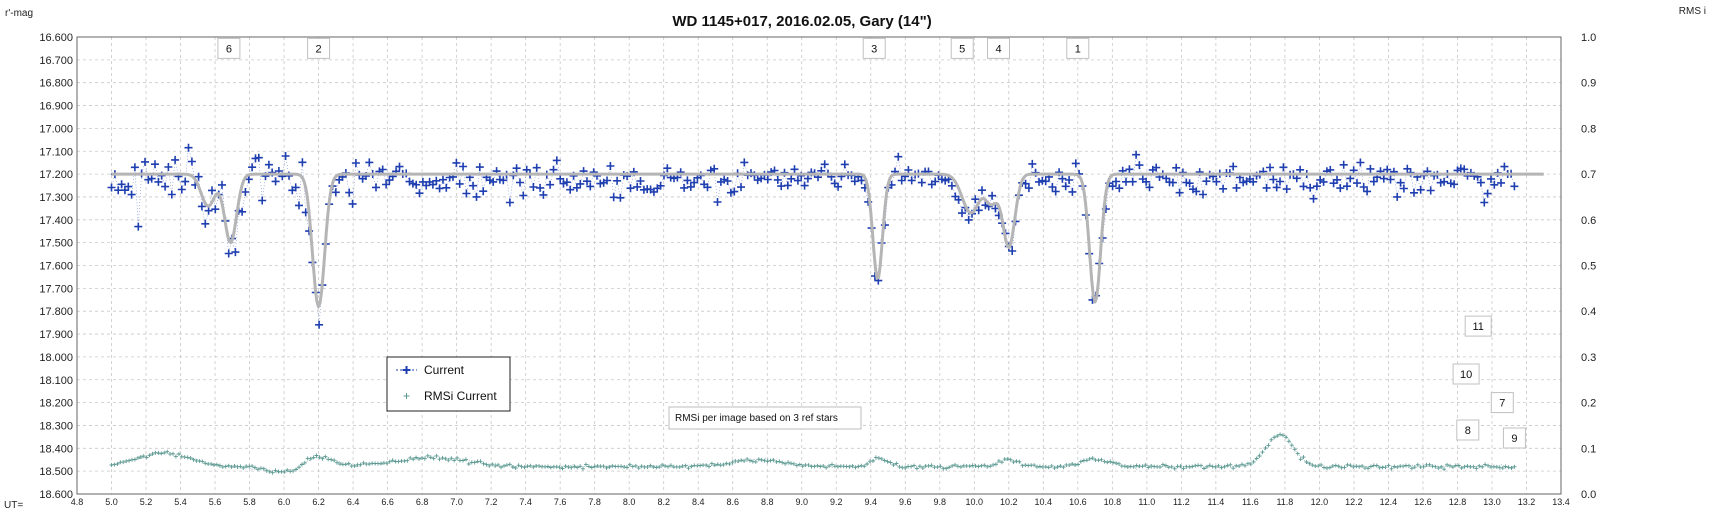 This screenshot has width=1712, height=511. Describe the element at coordinates (1044, 502) in the screenshot. I see `x-tick-label: 10.4` at that location.